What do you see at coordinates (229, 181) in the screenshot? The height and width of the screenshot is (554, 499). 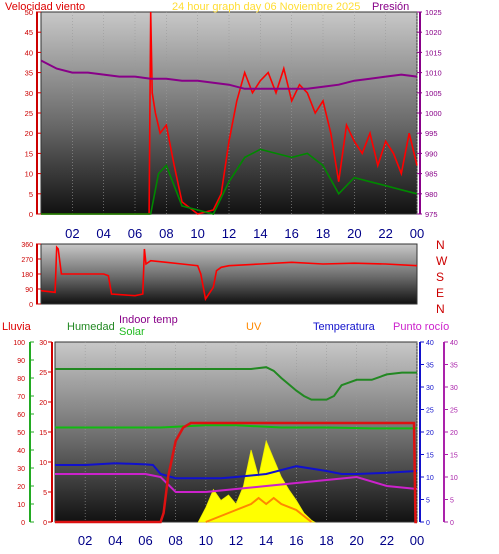 I see `wind-gust-line` at bounding box center [229, 181].